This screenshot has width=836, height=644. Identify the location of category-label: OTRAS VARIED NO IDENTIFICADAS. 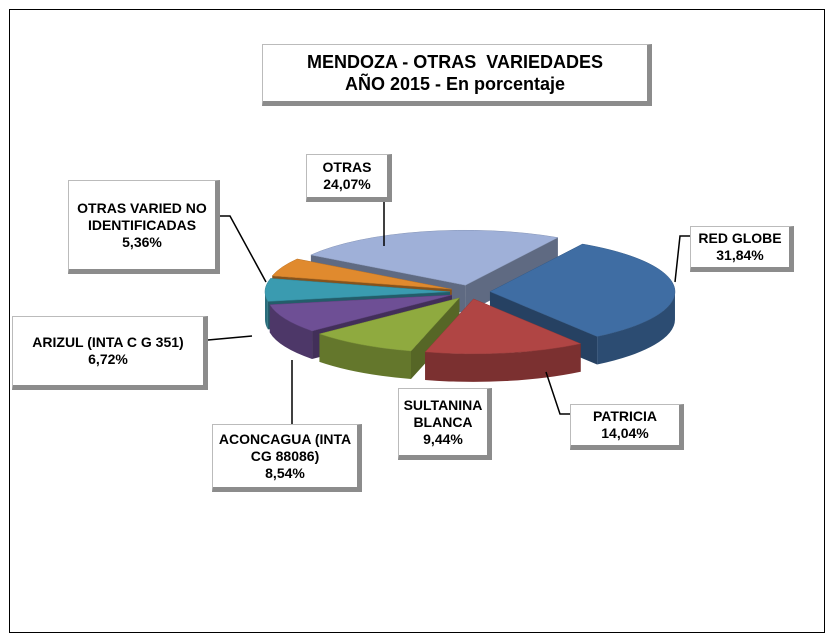
(142, 216).